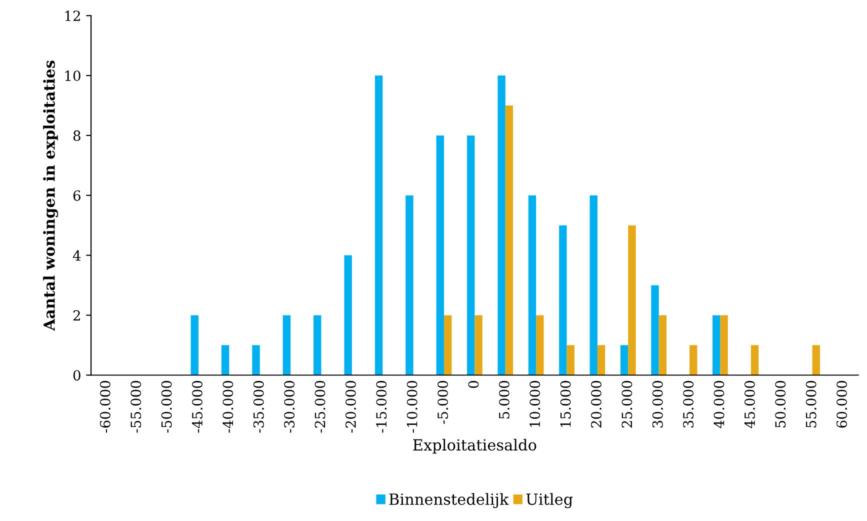 The width and height of the screenshot is (867, 521). I want to click on x-tick-label: 60.000, so click(842, 404).